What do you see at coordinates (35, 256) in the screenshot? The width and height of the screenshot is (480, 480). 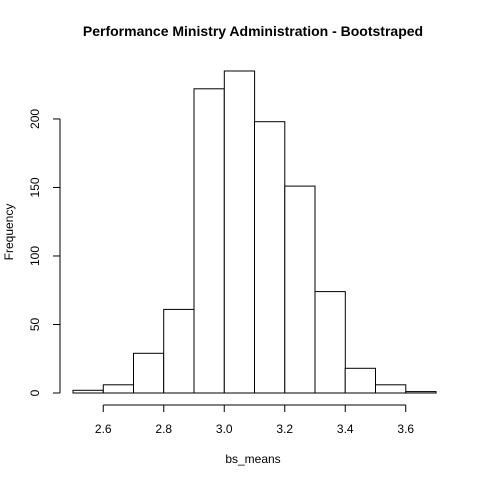 I see `y-tick-label: 100` at bounding box center [35, 256].